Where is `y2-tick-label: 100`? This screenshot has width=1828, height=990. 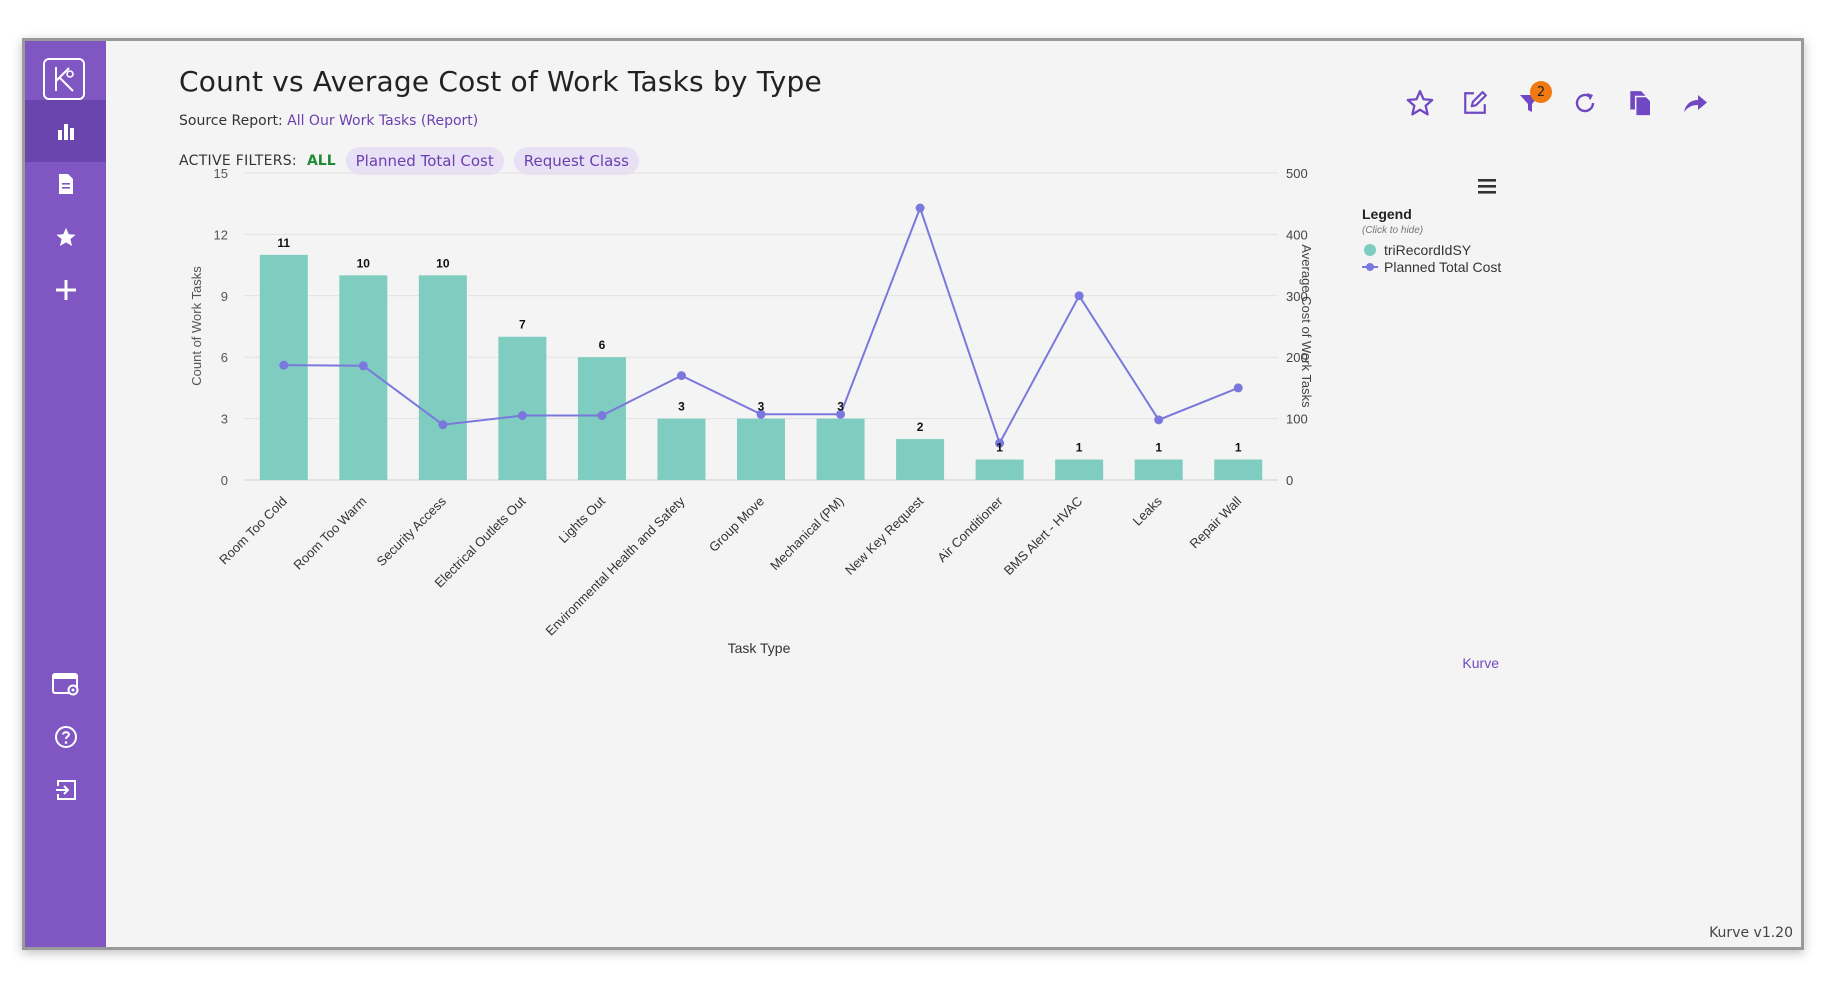
y2-tick-label: 100 is located at coordinates (1297, 419).